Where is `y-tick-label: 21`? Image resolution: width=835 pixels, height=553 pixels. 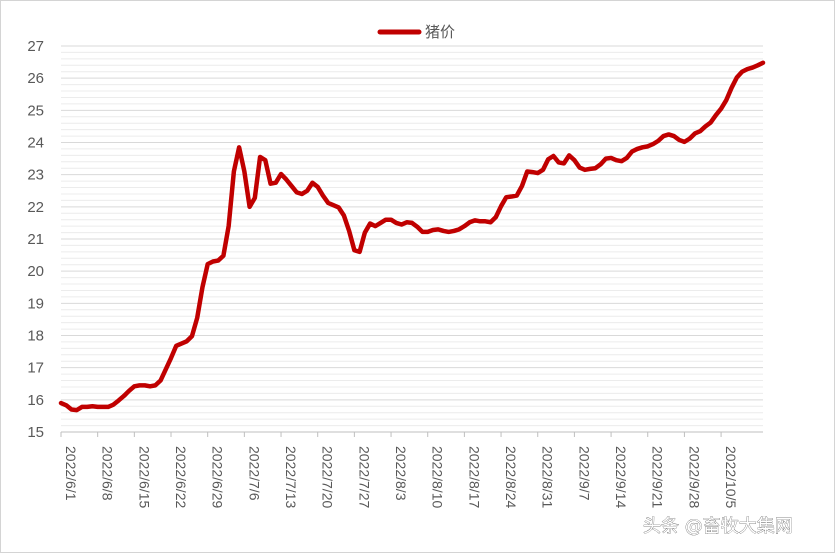
y-tick-label: 21 is located at coordinates (35, 239).